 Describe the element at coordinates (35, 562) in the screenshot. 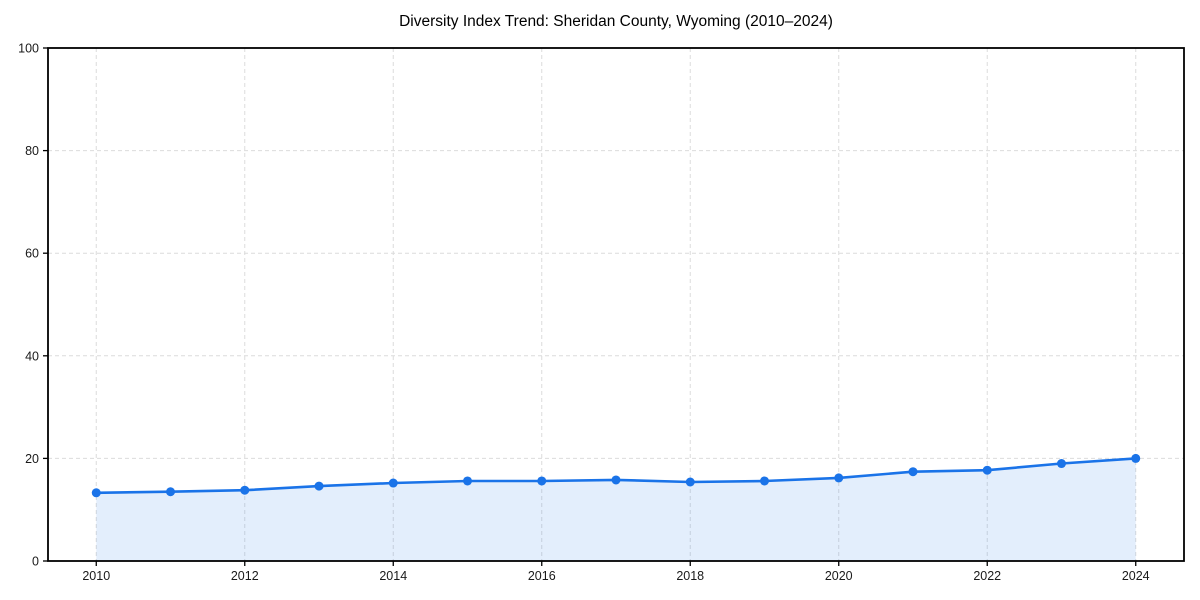

I see `y-tick-label: 0` at that location.